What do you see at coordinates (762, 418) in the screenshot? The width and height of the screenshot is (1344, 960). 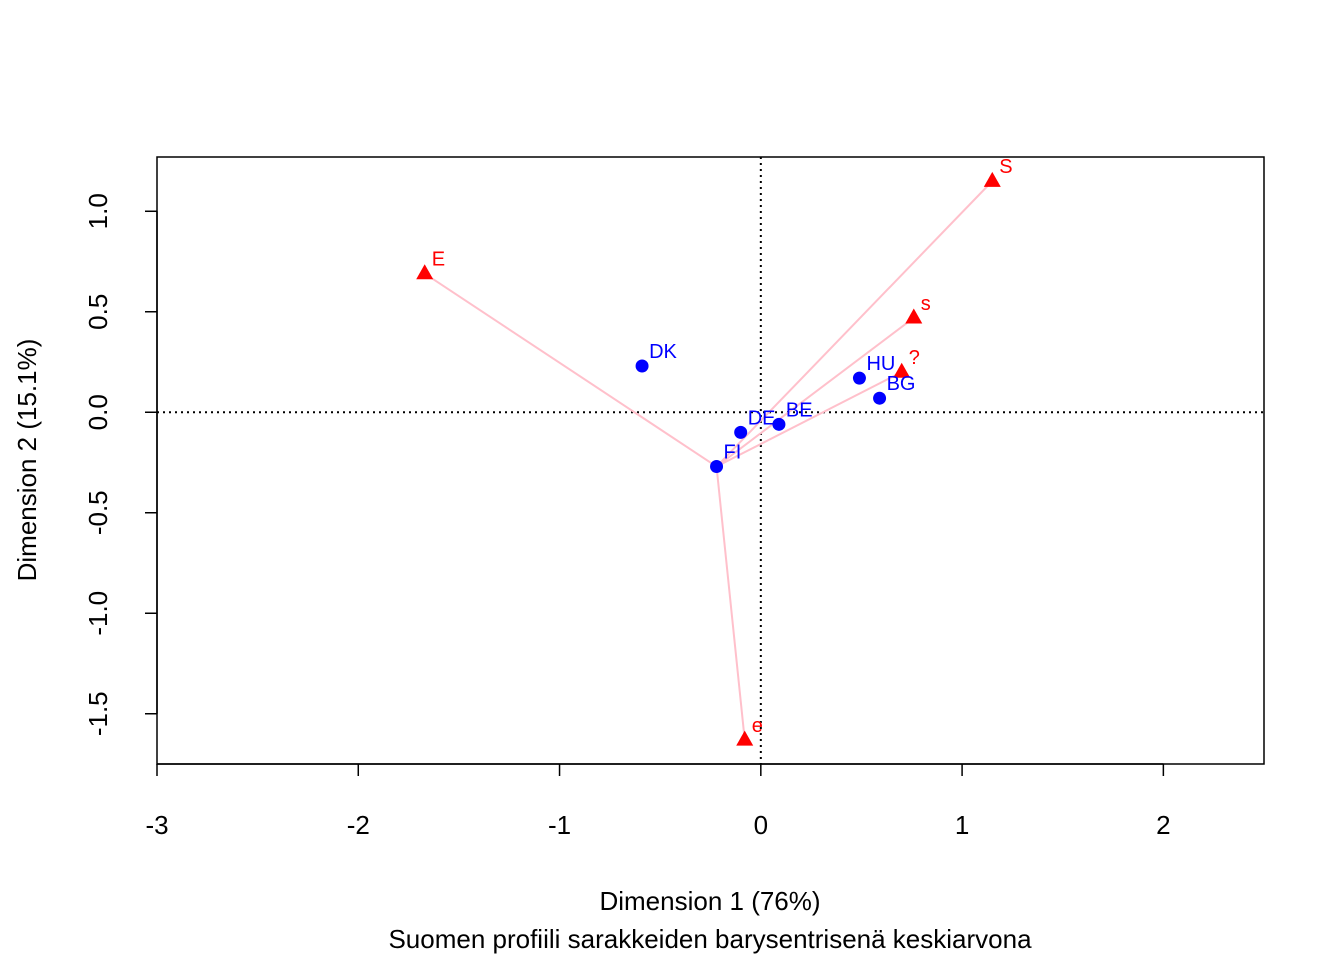 I see `point-label: DE` at bounding box center [762, 418].